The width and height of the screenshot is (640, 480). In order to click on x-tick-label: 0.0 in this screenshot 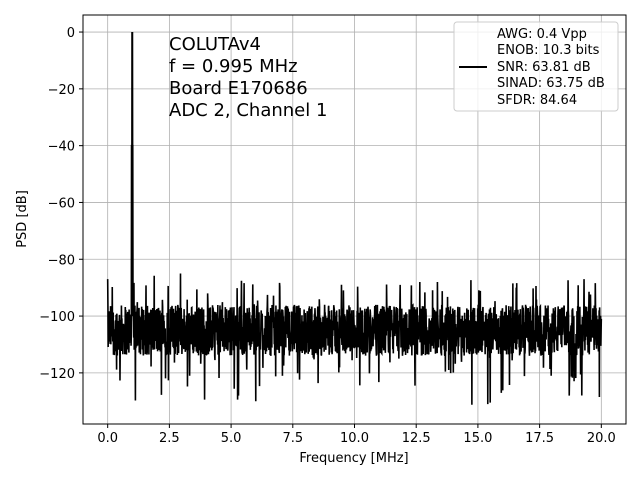, I will do `click(107, 438)`.